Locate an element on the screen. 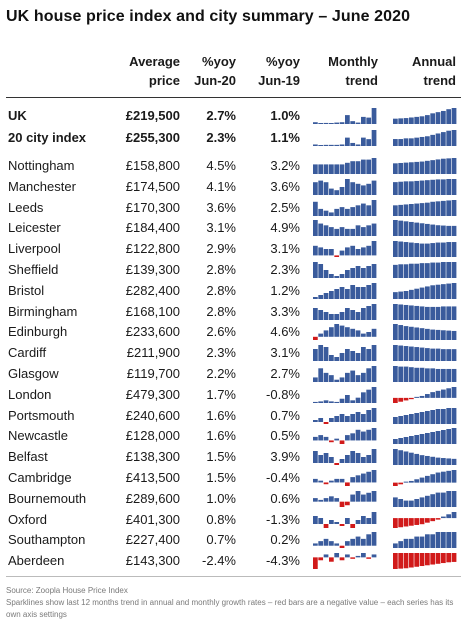 The height and width of the screenshot is (632, 467). city-name: Sheffield is located at coordinates (33, 269).